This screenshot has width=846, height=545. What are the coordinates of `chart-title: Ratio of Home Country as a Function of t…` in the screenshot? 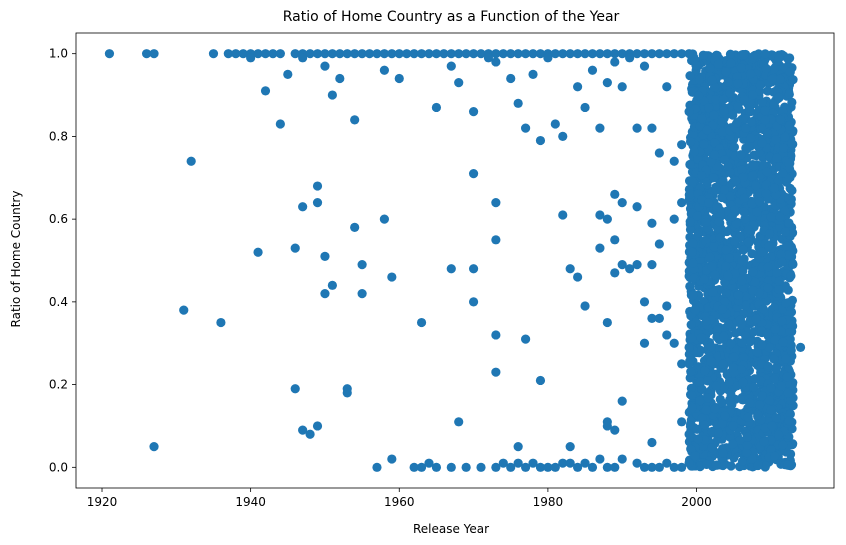 It's located at (451, 17).